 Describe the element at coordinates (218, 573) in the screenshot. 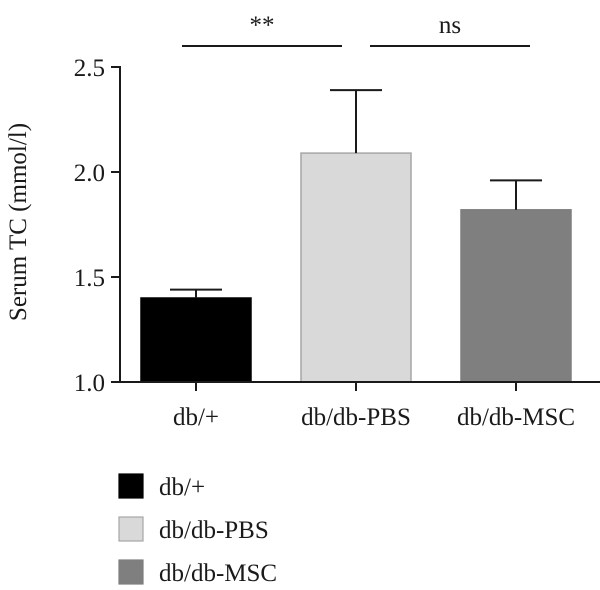

I see `legend-label-2: db/db-MSC` at that location.